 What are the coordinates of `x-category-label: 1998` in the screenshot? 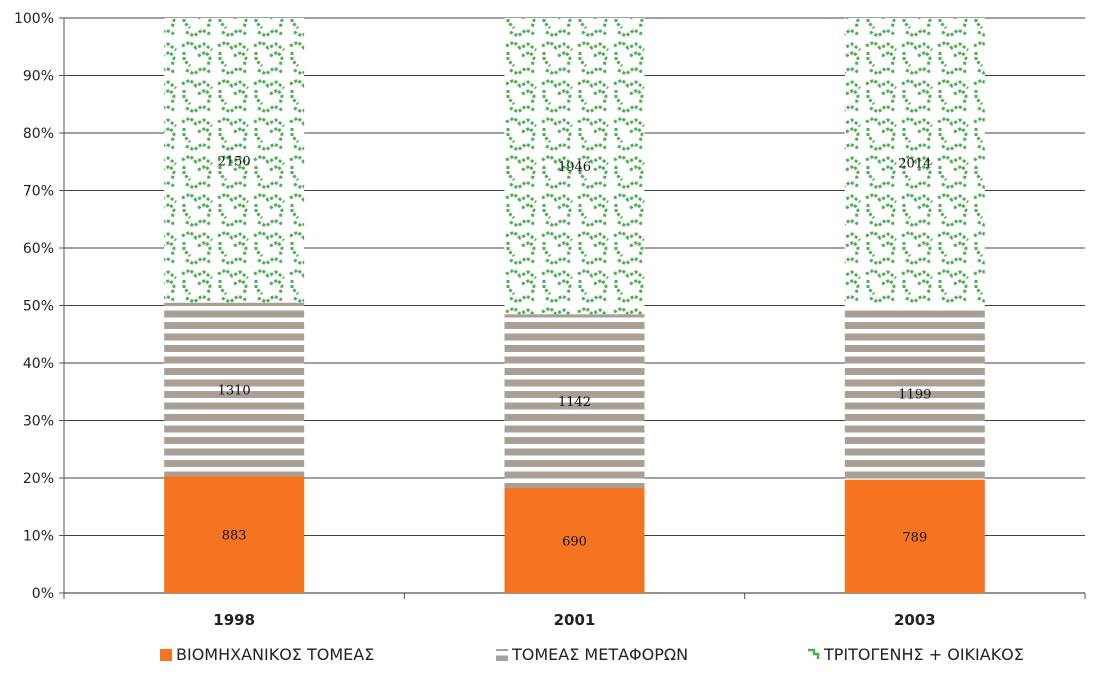 It's located at (234, 620).